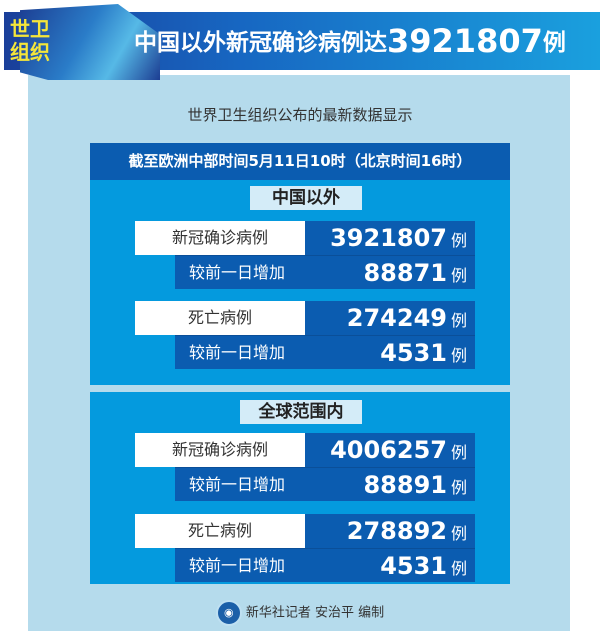 The height and width of the screenshot is (631, 600). I want to click on title-unit: 例, so click(554, 43).